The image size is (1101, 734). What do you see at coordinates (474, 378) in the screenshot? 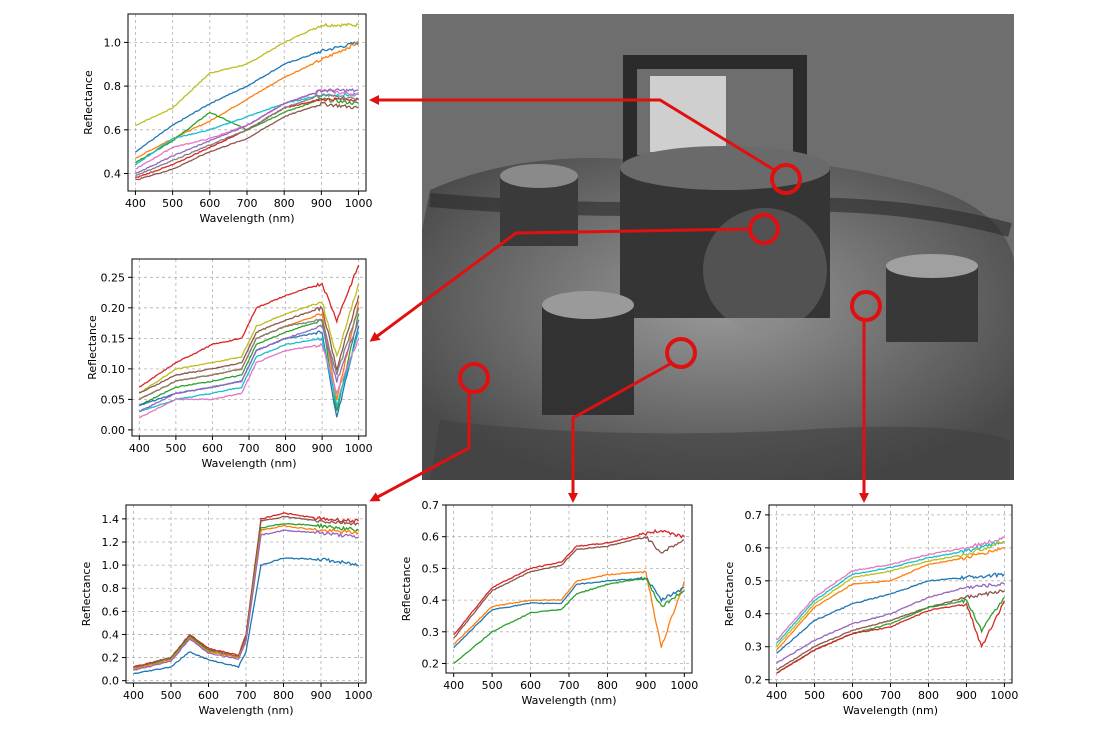
I see `marker-vegetation` at bounding box center [474, 378].